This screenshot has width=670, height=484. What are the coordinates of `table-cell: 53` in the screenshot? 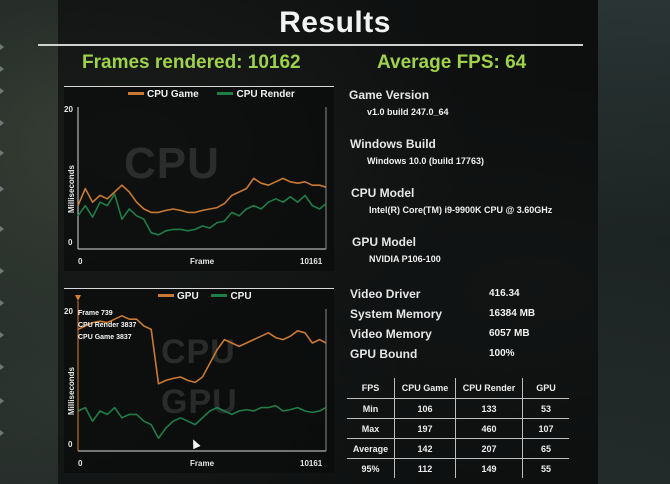 It's located at (545, 408).